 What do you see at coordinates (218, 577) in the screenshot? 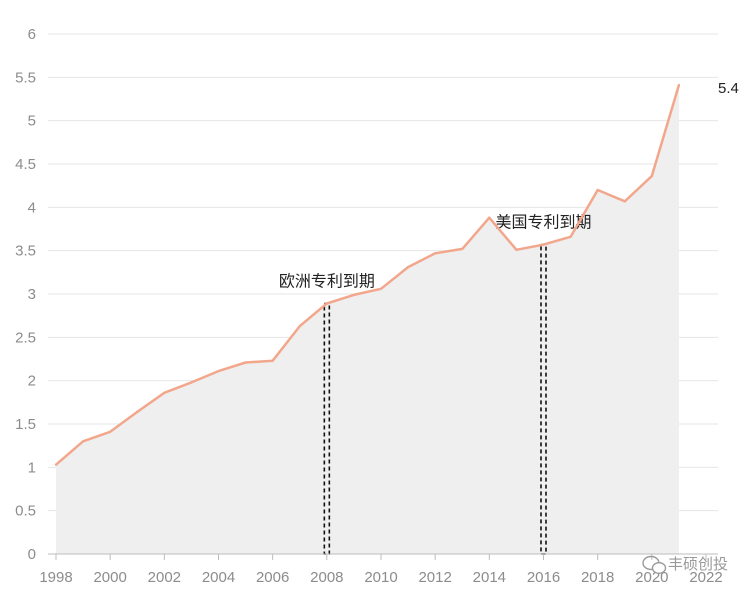
I see `x-tick-label: 2004` at bounding box center [218, 577].